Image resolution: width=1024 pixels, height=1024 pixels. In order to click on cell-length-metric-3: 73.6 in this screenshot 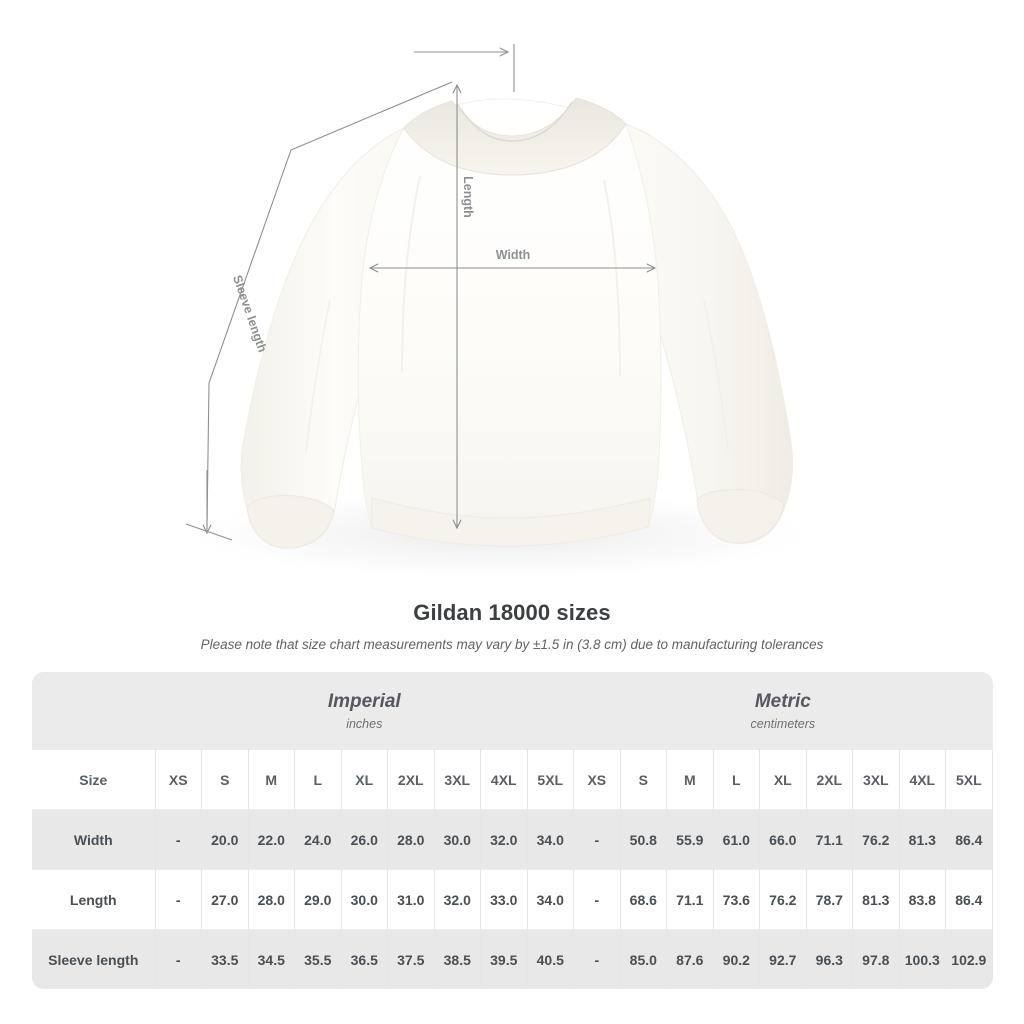, I will do `click(737, 899)`.